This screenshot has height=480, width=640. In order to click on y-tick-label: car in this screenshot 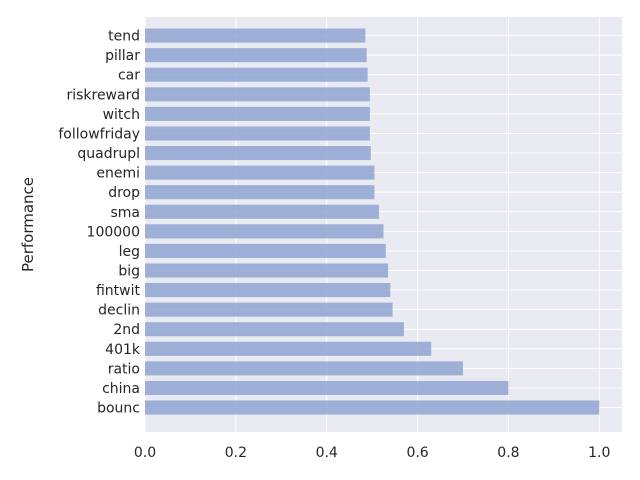, I will do `click(129, 76)`.